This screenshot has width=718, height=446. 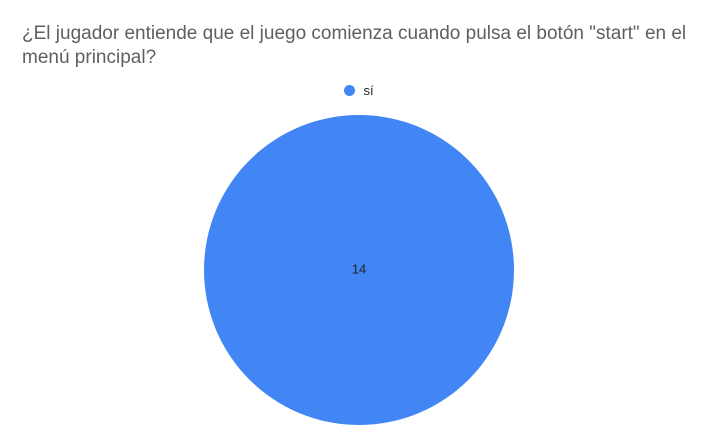 I want to click on pie-data-label: 14, so click(x=359, y=268).